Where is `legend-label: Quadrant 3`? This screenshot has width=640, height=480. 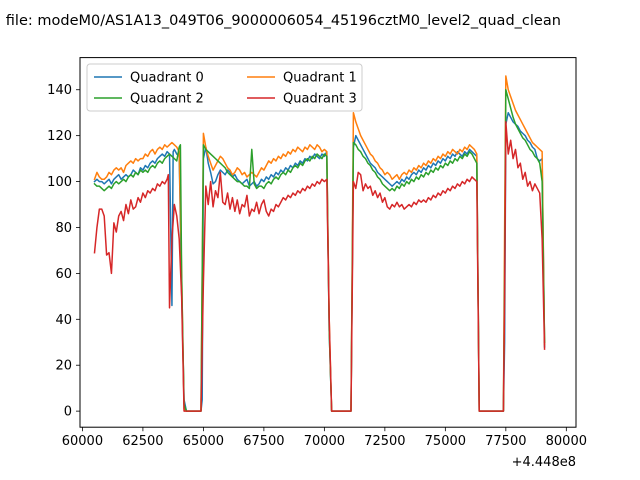
legend-label: Quadrant 3 is located at coordinates (320, 99).